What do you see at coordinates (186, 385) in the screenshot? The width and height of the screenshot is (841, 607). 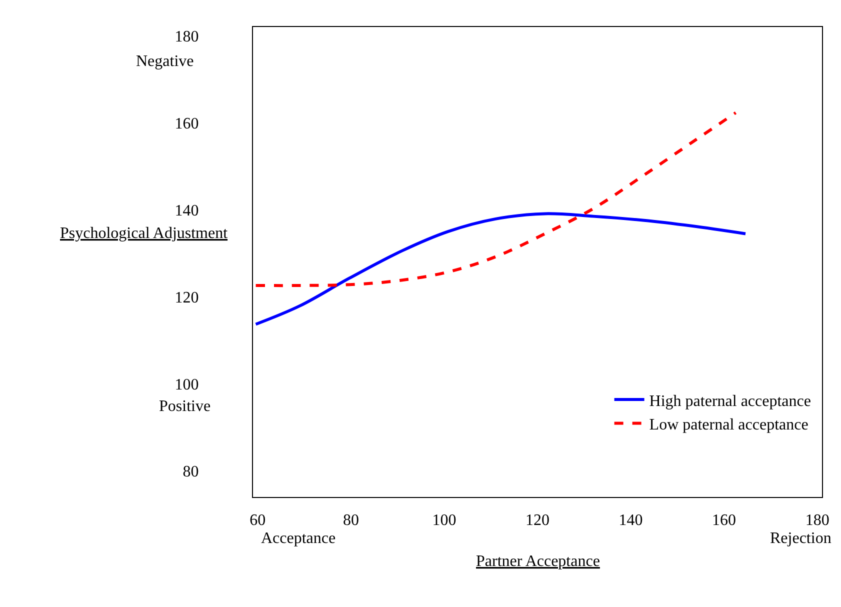 I see `y-tick-label: 100` at bounding box center [186, 385].